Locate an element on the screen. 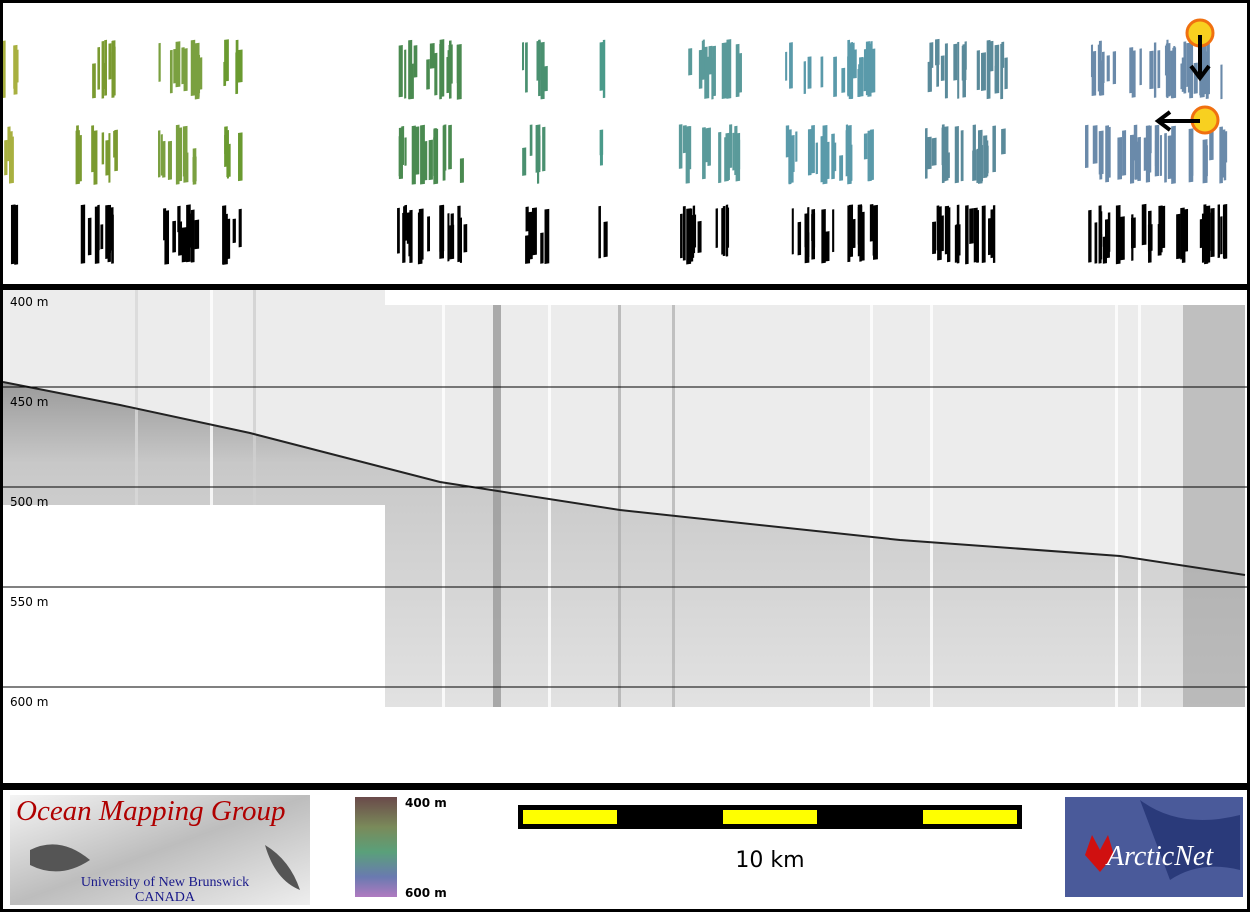 This screenshot has width=1250, height=912. colorbar-bottom-label: 600 m is located at coordinates (426, 893).